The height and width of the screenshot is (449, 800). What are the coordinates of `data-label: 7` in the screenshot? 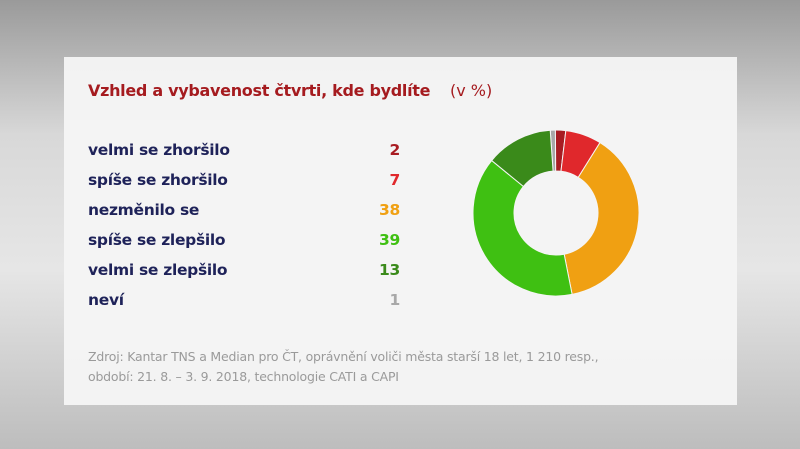 It's located at (395, 180).